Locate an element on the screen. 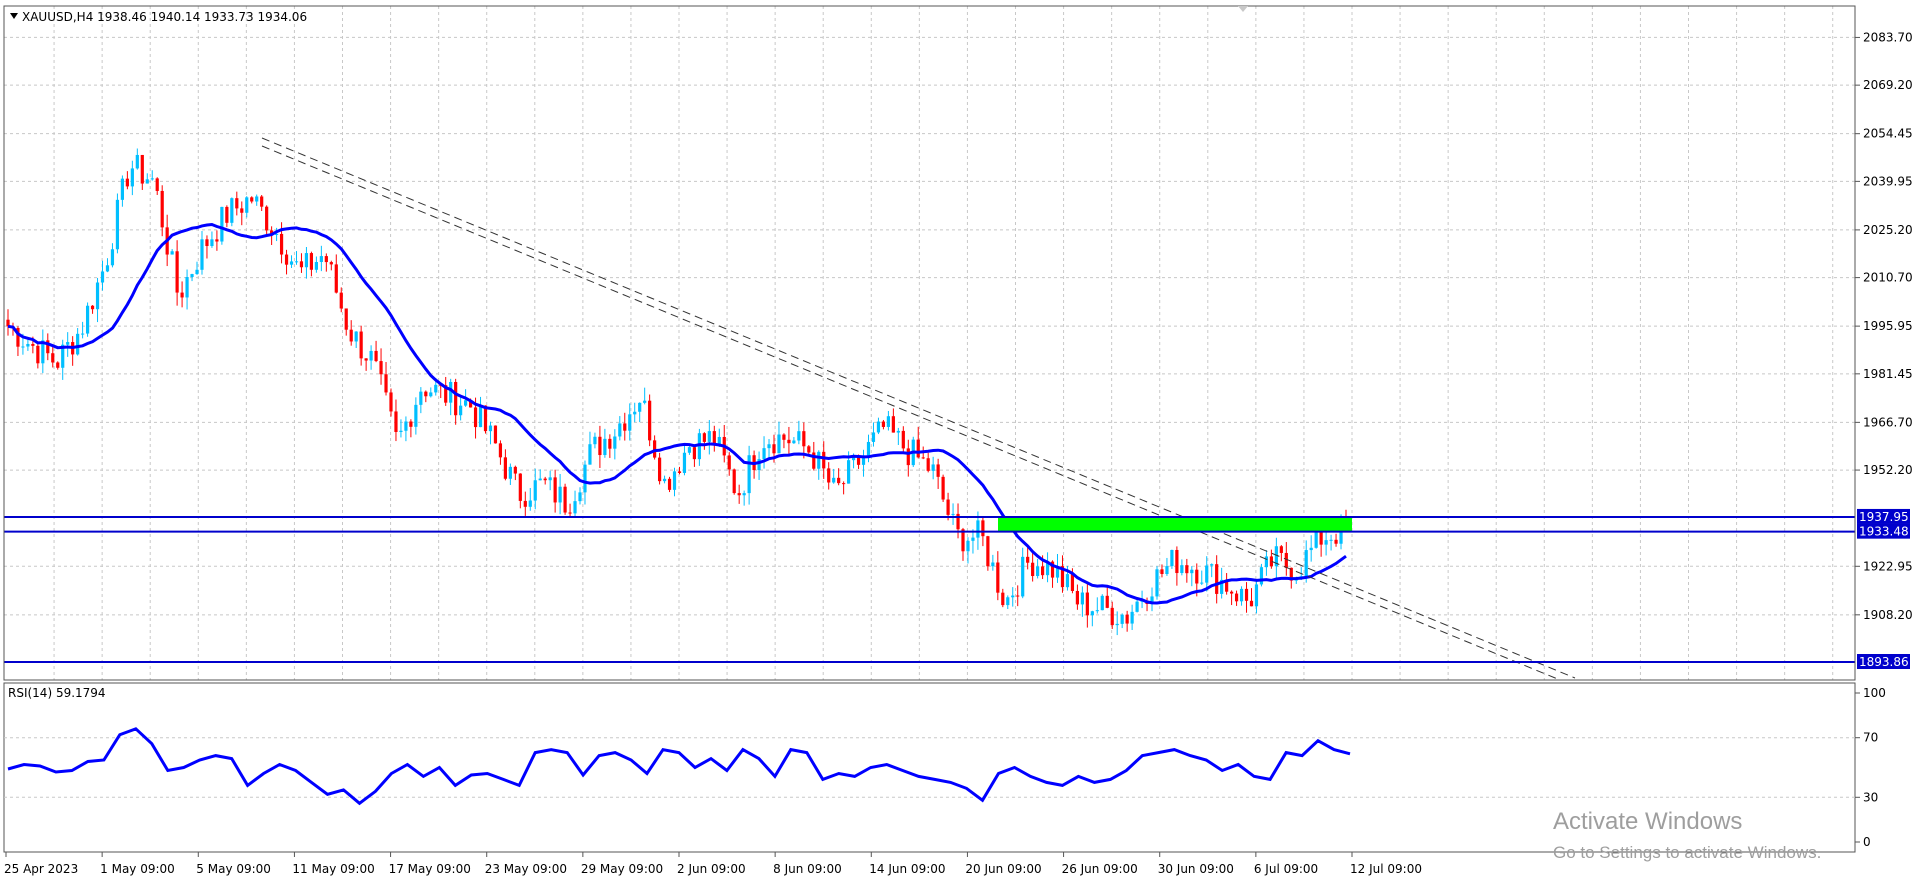  price-tick-label: 1966.70 is located at coordinates (1888, 422).